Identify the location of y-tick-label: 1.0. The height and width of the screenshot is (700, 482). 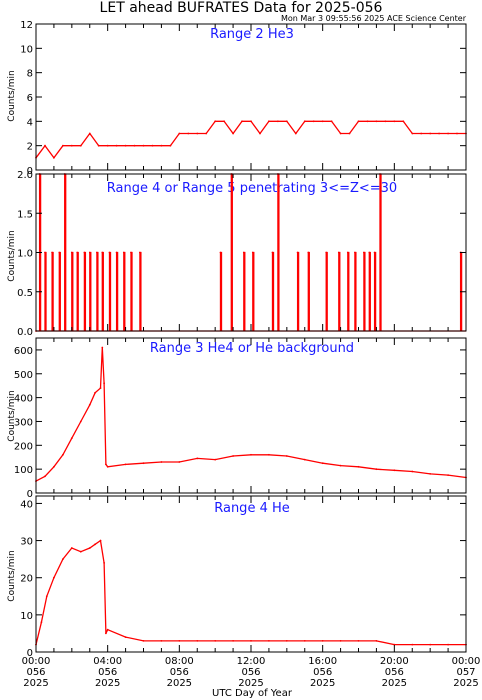
(25, 254).